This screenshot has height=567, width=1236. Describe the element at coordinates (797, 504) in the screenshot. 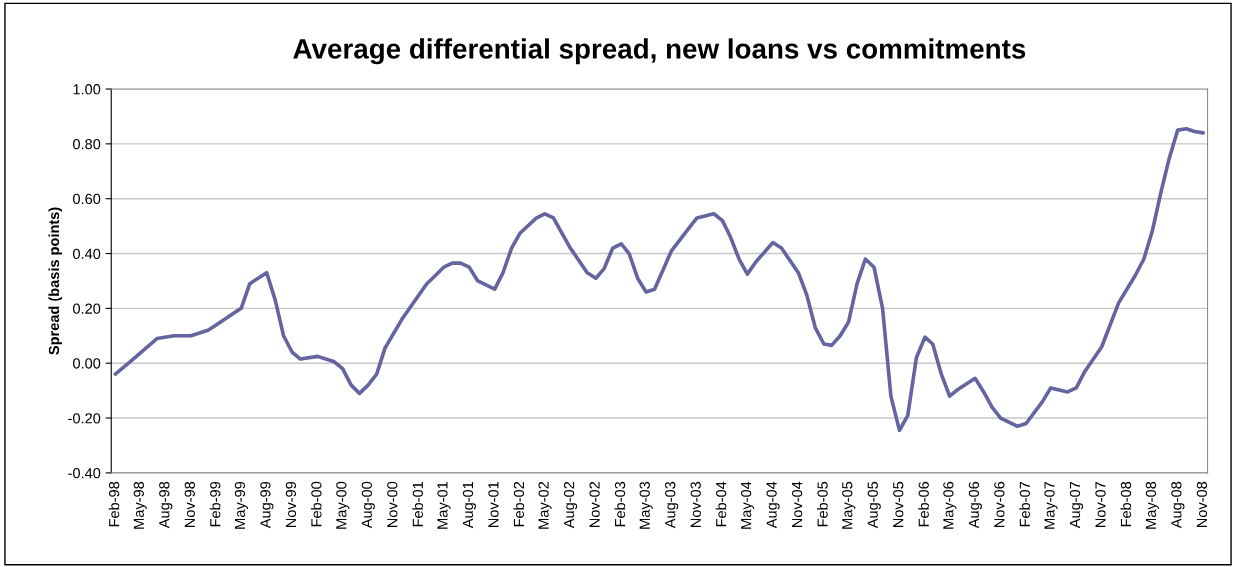

I see `x-tick-label: Nov-04` at that location.